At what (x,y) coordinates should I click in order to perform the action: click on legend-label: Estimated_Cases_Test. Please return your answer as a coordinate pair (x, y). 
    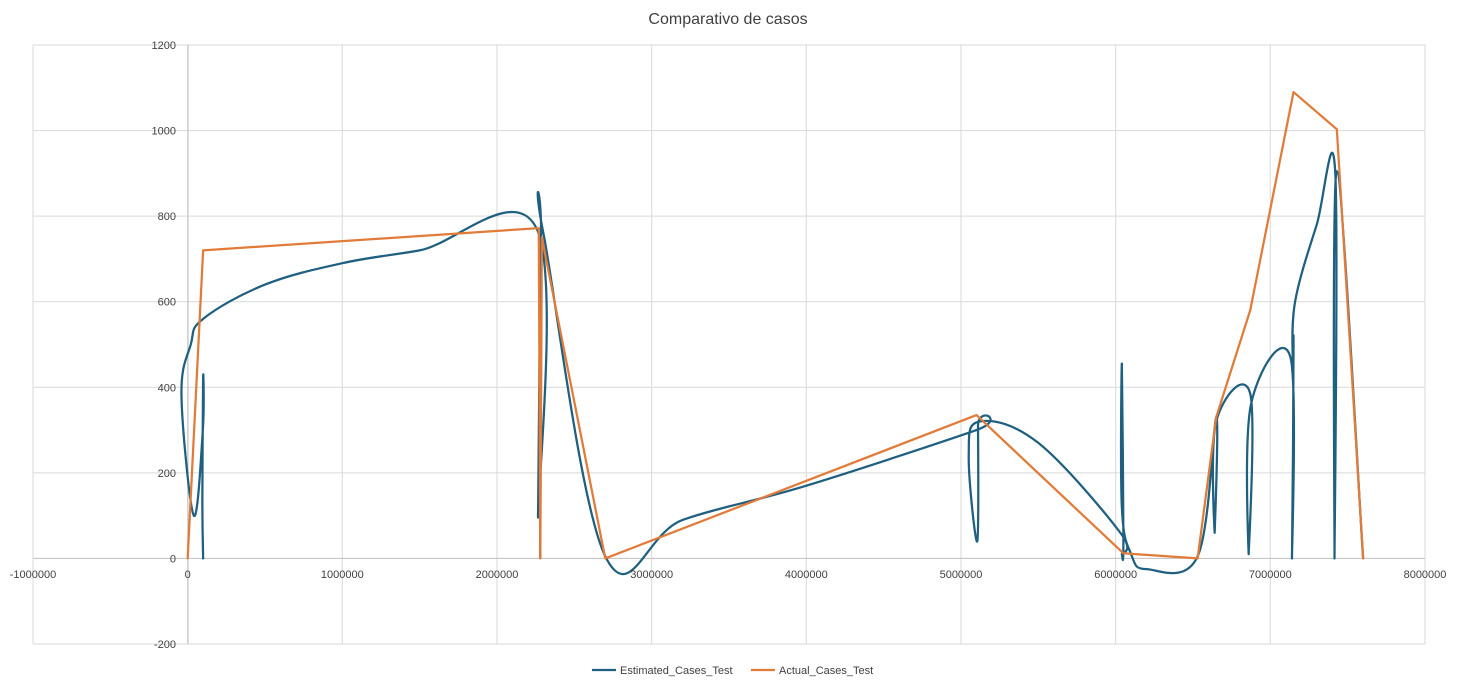
    Looking at the image, I should click on (676, 671).